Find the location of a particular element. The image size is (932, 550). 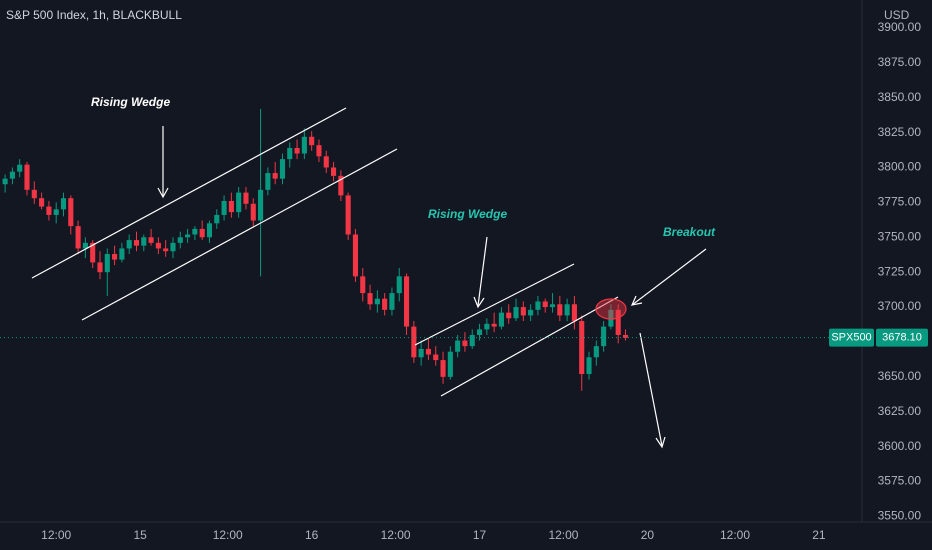

y-tick-label: 3875.00 is located at coordinates (900, 62).